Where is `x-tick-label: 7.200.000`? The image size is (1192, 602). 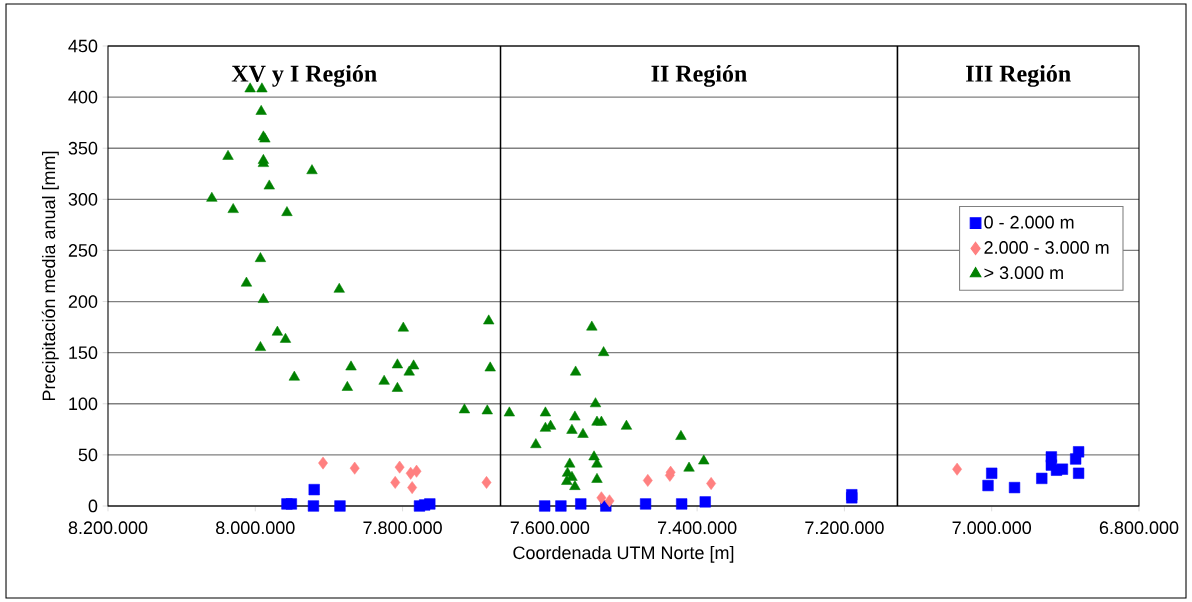 x-tick-label: 7.200.000 is located at coordinates (844, 528).